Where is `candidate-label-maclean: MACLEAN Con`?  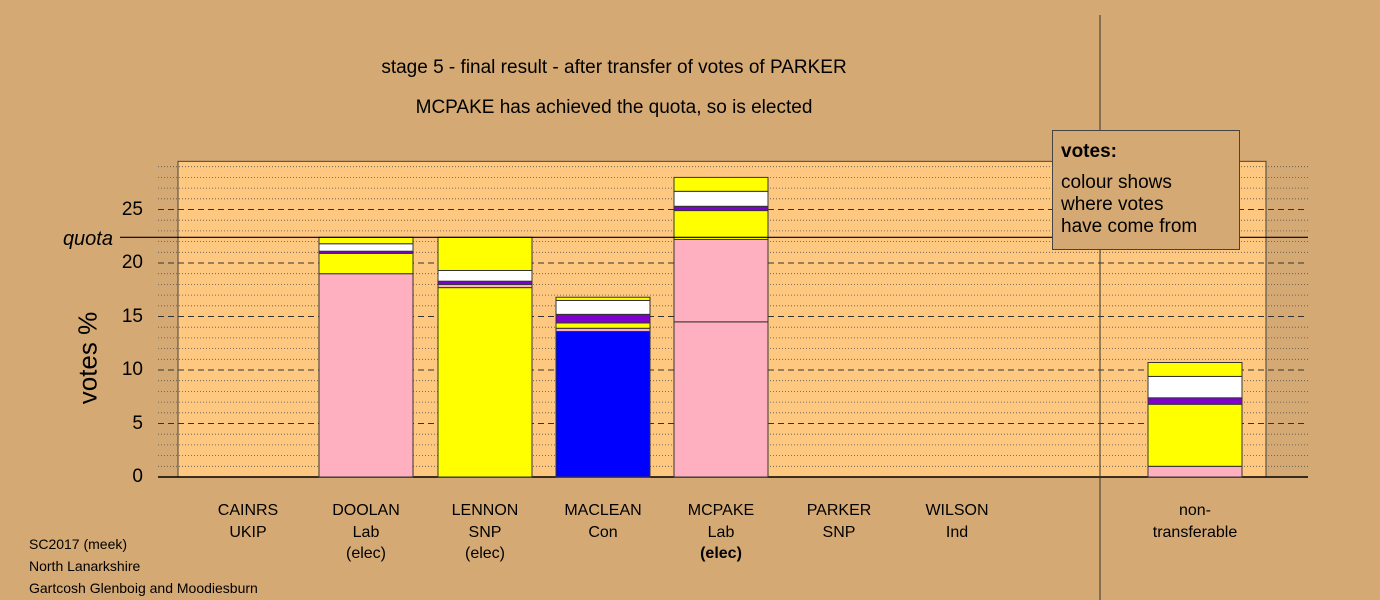
candidate-label-maclean: MACLEAN Con is located at coordinates (603, 521).